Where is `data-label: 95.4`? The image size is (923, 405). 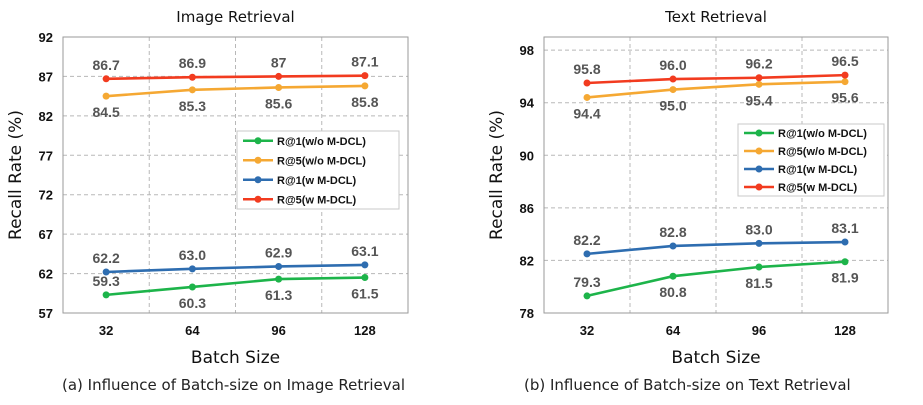
data-label: 95.4 is located at coordinates (758, 100).